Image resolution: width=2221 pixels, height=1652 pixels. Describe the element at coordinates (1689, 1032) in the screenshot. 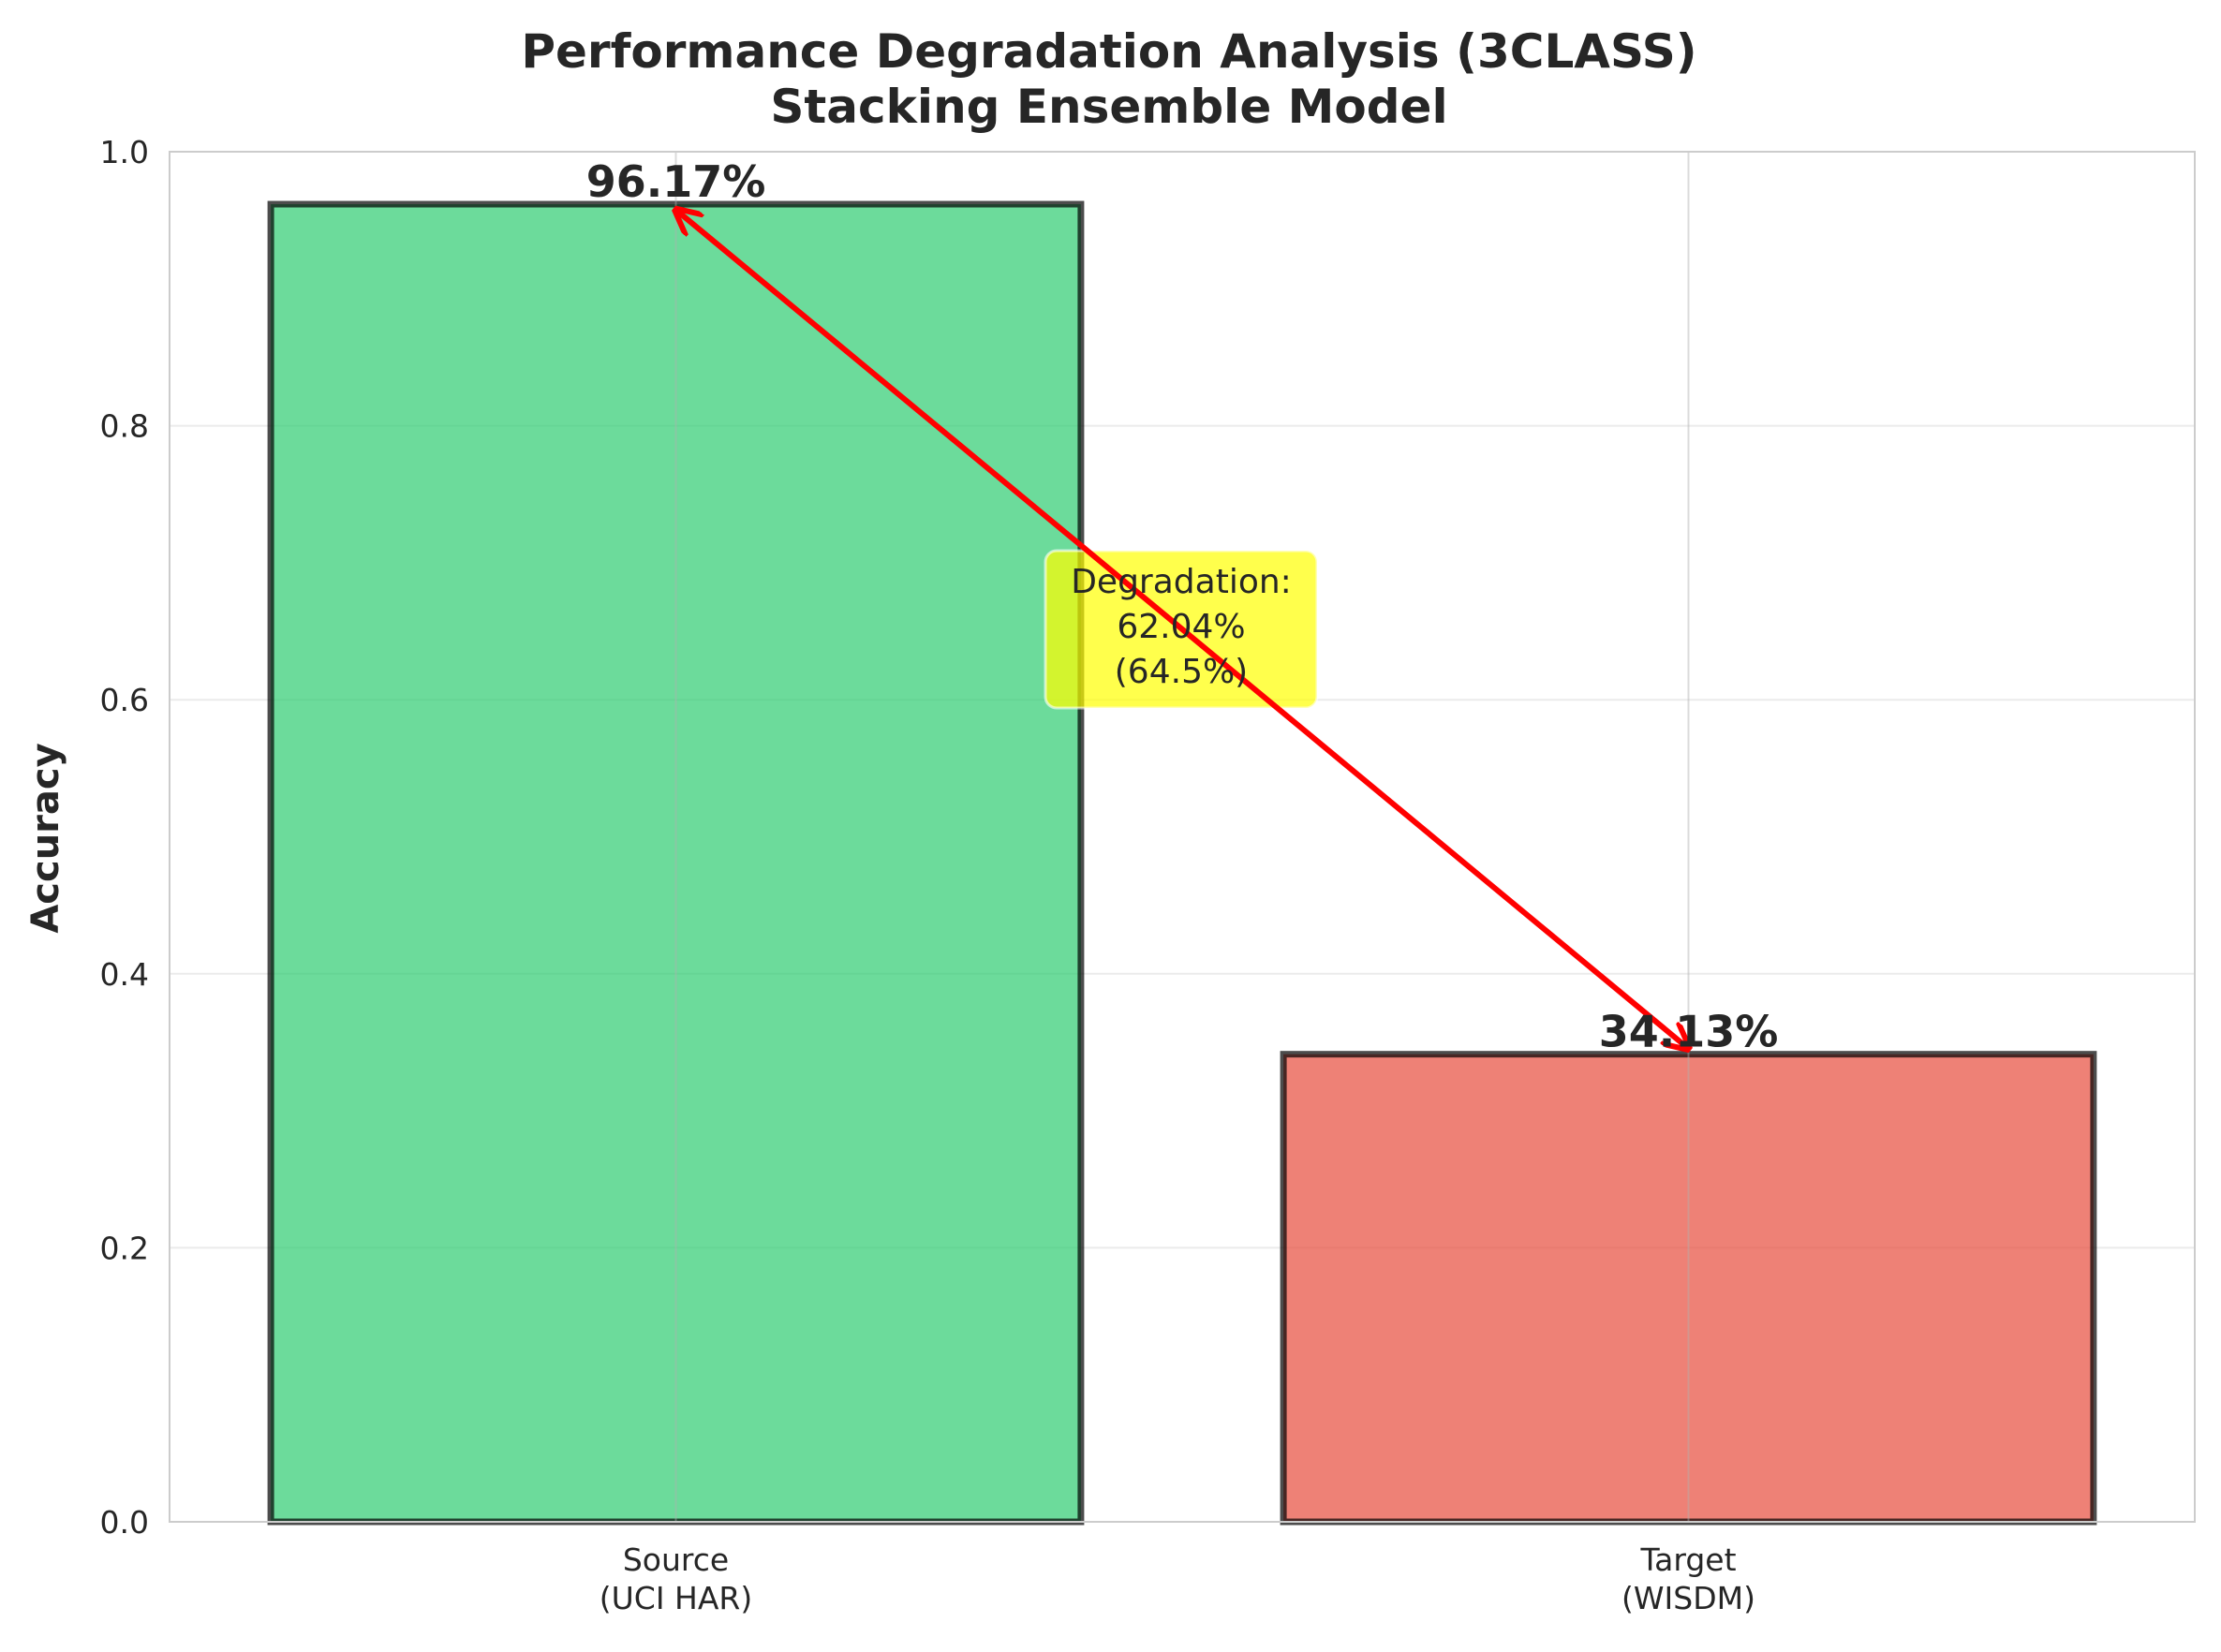

I see `bar-value-label: 34.13%` at that location.